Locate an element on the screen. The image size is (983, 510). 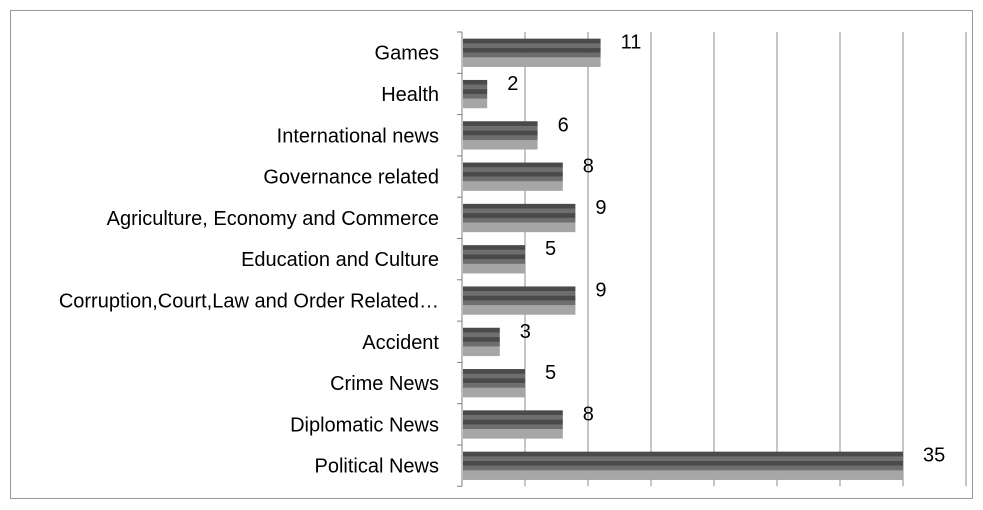
category-axis is located at coordinates (460, 259).